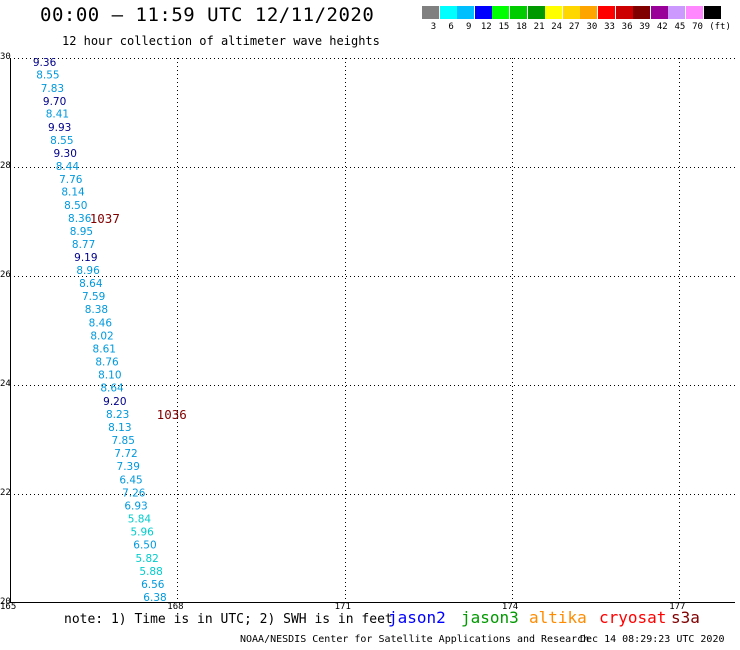  Describe the element at coordinates (142, 533) in the screenshot. I see `wave-height-label: 5.96` at that location.